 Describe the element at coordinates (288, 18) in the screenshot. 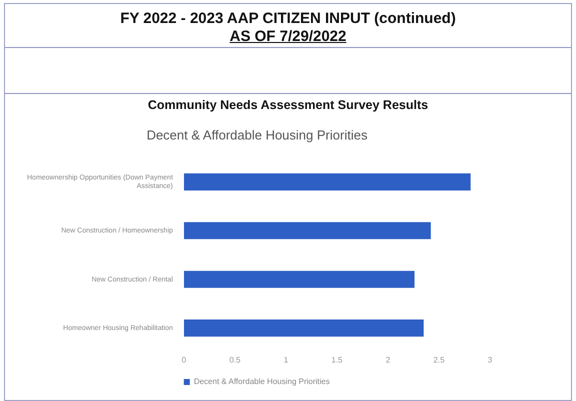

I see `text: FY 2022 - 2023 AAP CITIZEN INPUT (continued)` at that location.